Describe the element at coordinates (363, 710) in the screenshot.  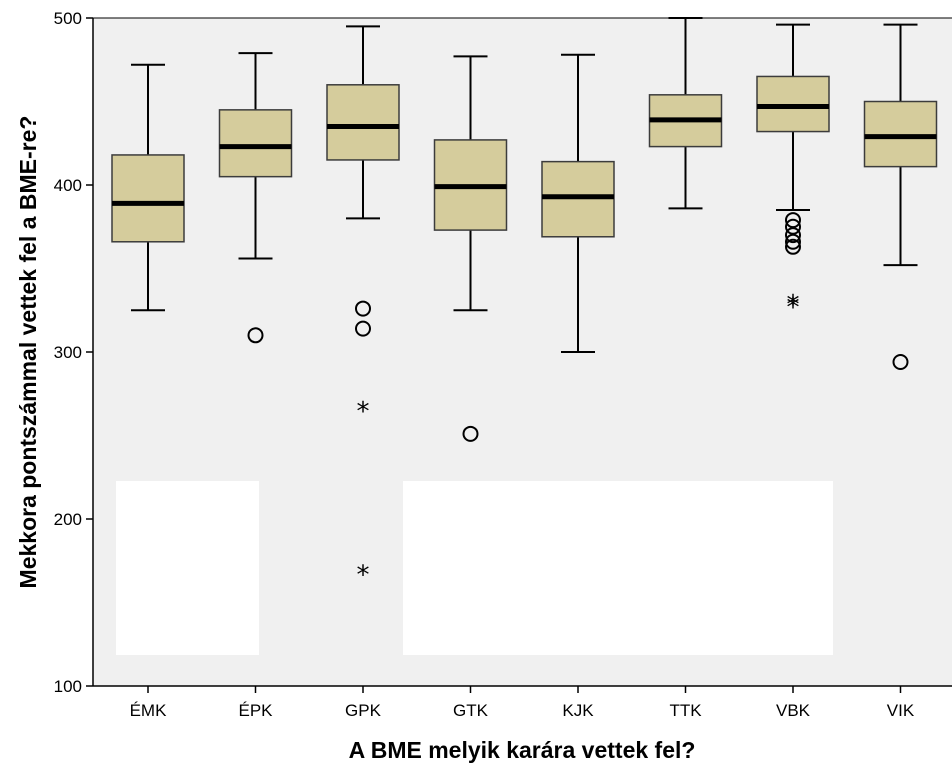
I see `x-tick-label: GPK` at that location.